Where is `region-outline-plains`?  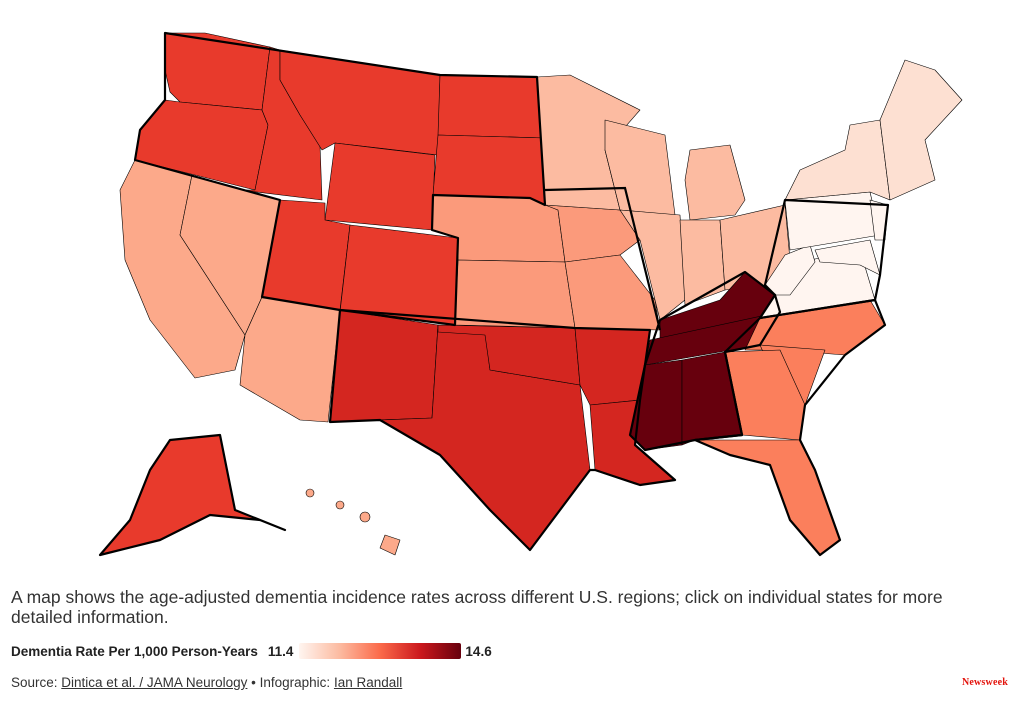 region-outline-plains is located at coordinates (603, 258).